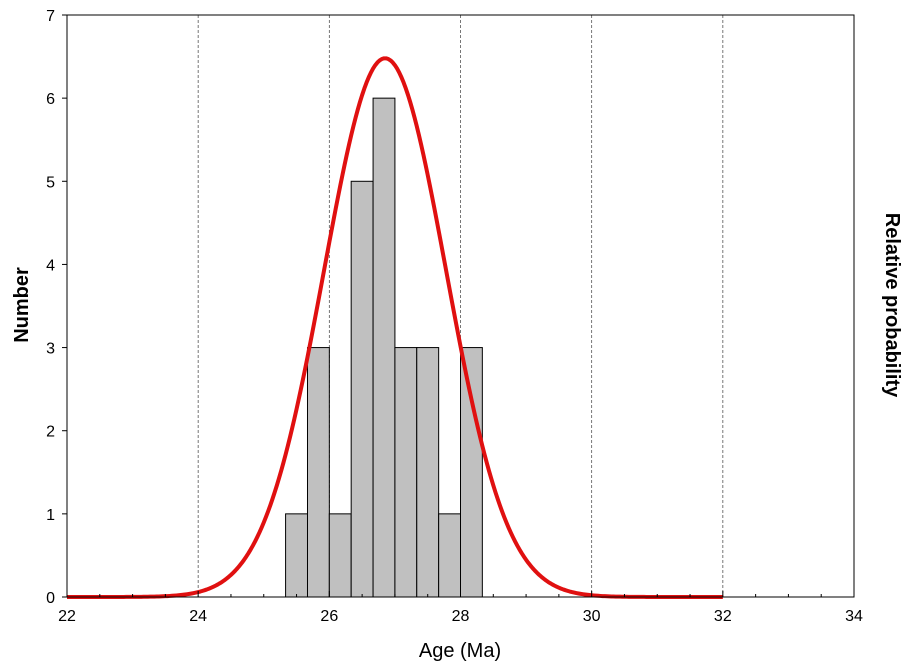  I want to click on y-axis-title: Number, so click(22, 305).